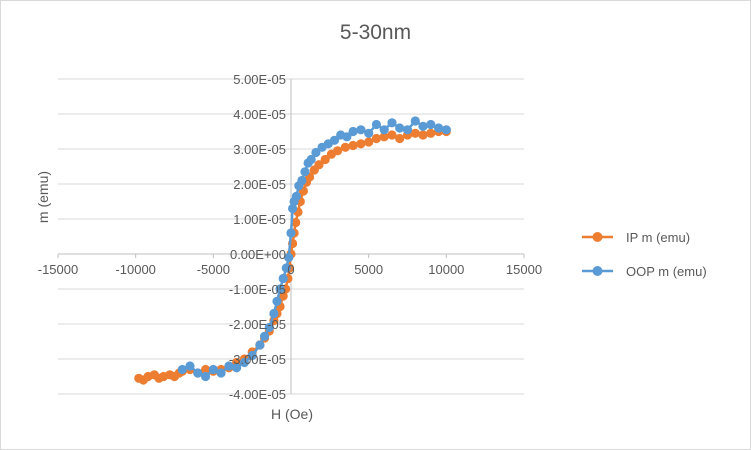 Image resolution: width=751 pixels, height=450 pixels. Describe the element at coordinates (524, 269) in the screenshot. I see `x-tick-label: 15000` at that location.